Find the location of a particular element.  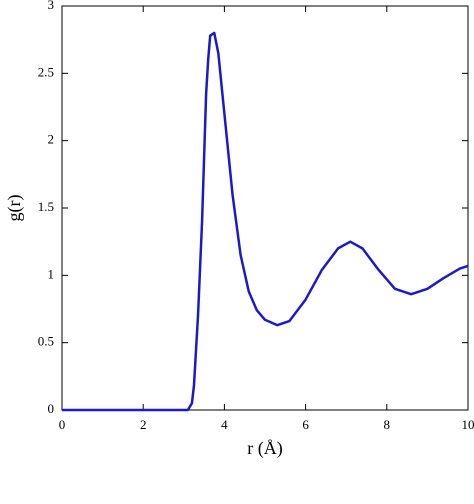

y-tick-label: 0 is located at coordinates (51, 408).